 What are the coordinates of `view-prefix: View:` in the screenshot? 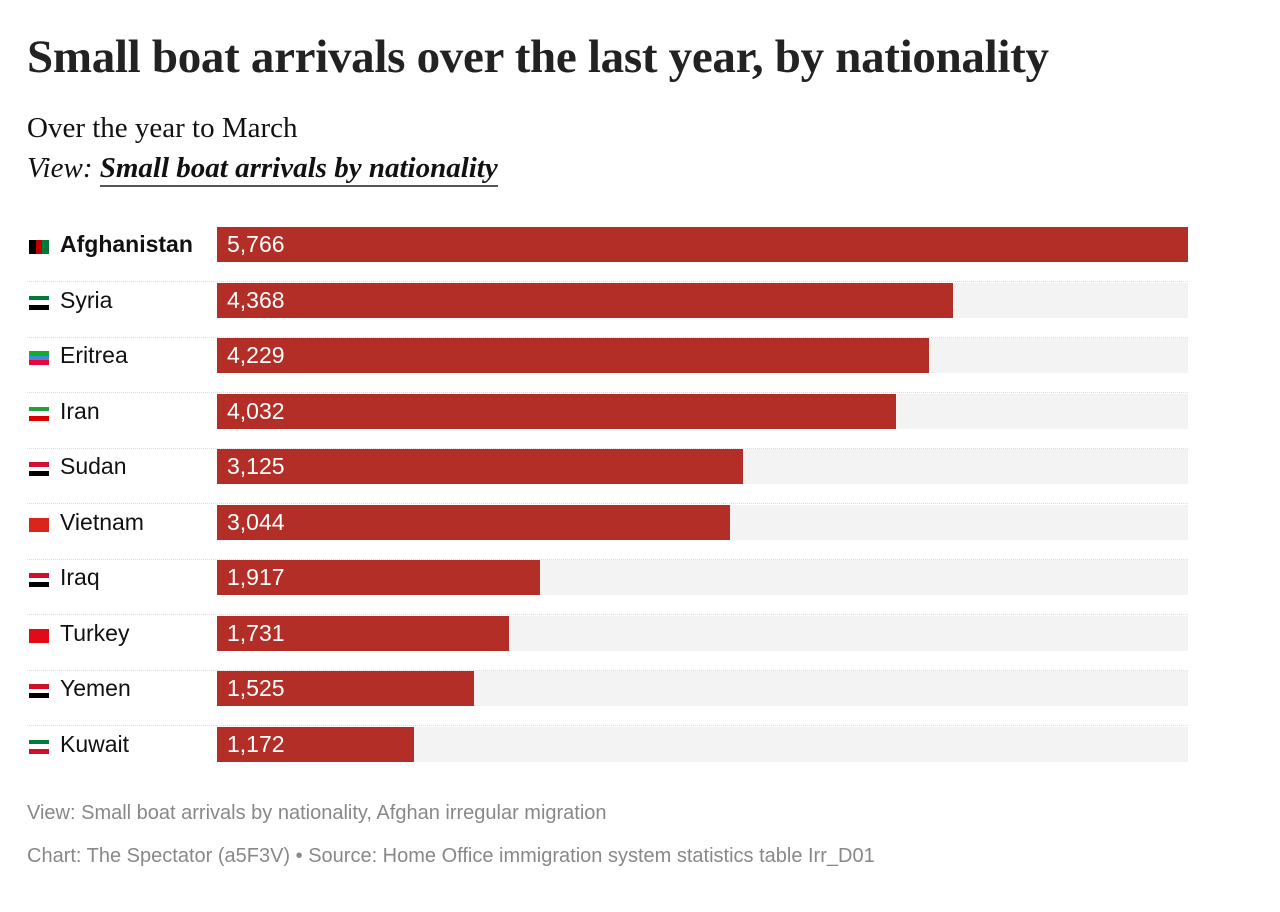 It's located at (60, 168).